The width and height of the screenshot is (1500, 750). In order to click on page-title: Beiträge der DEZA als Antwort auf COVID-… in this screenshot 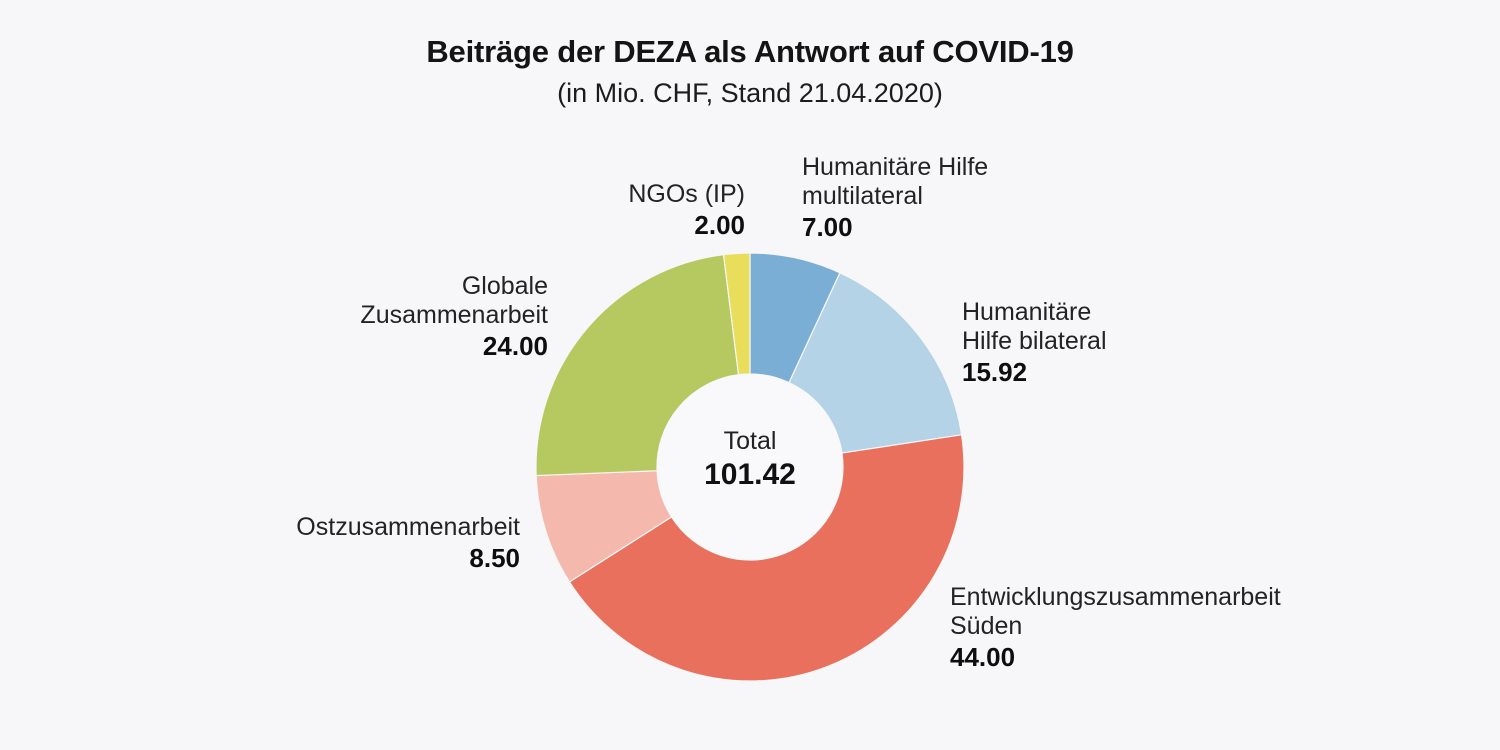, I will do `click(750, 51)`.